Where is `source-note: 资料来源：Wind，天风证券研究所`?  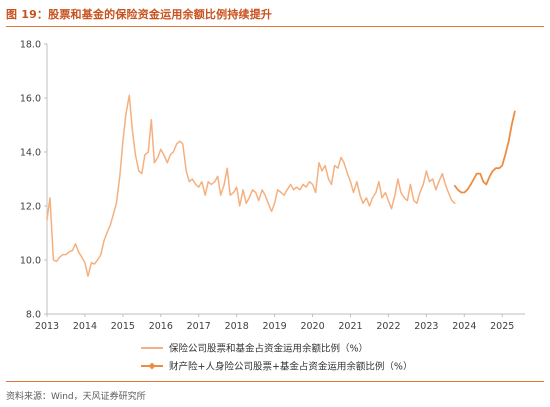
source-note: 资料来源：Wind，天风证券研究所 is located at coordinates (76, 397).